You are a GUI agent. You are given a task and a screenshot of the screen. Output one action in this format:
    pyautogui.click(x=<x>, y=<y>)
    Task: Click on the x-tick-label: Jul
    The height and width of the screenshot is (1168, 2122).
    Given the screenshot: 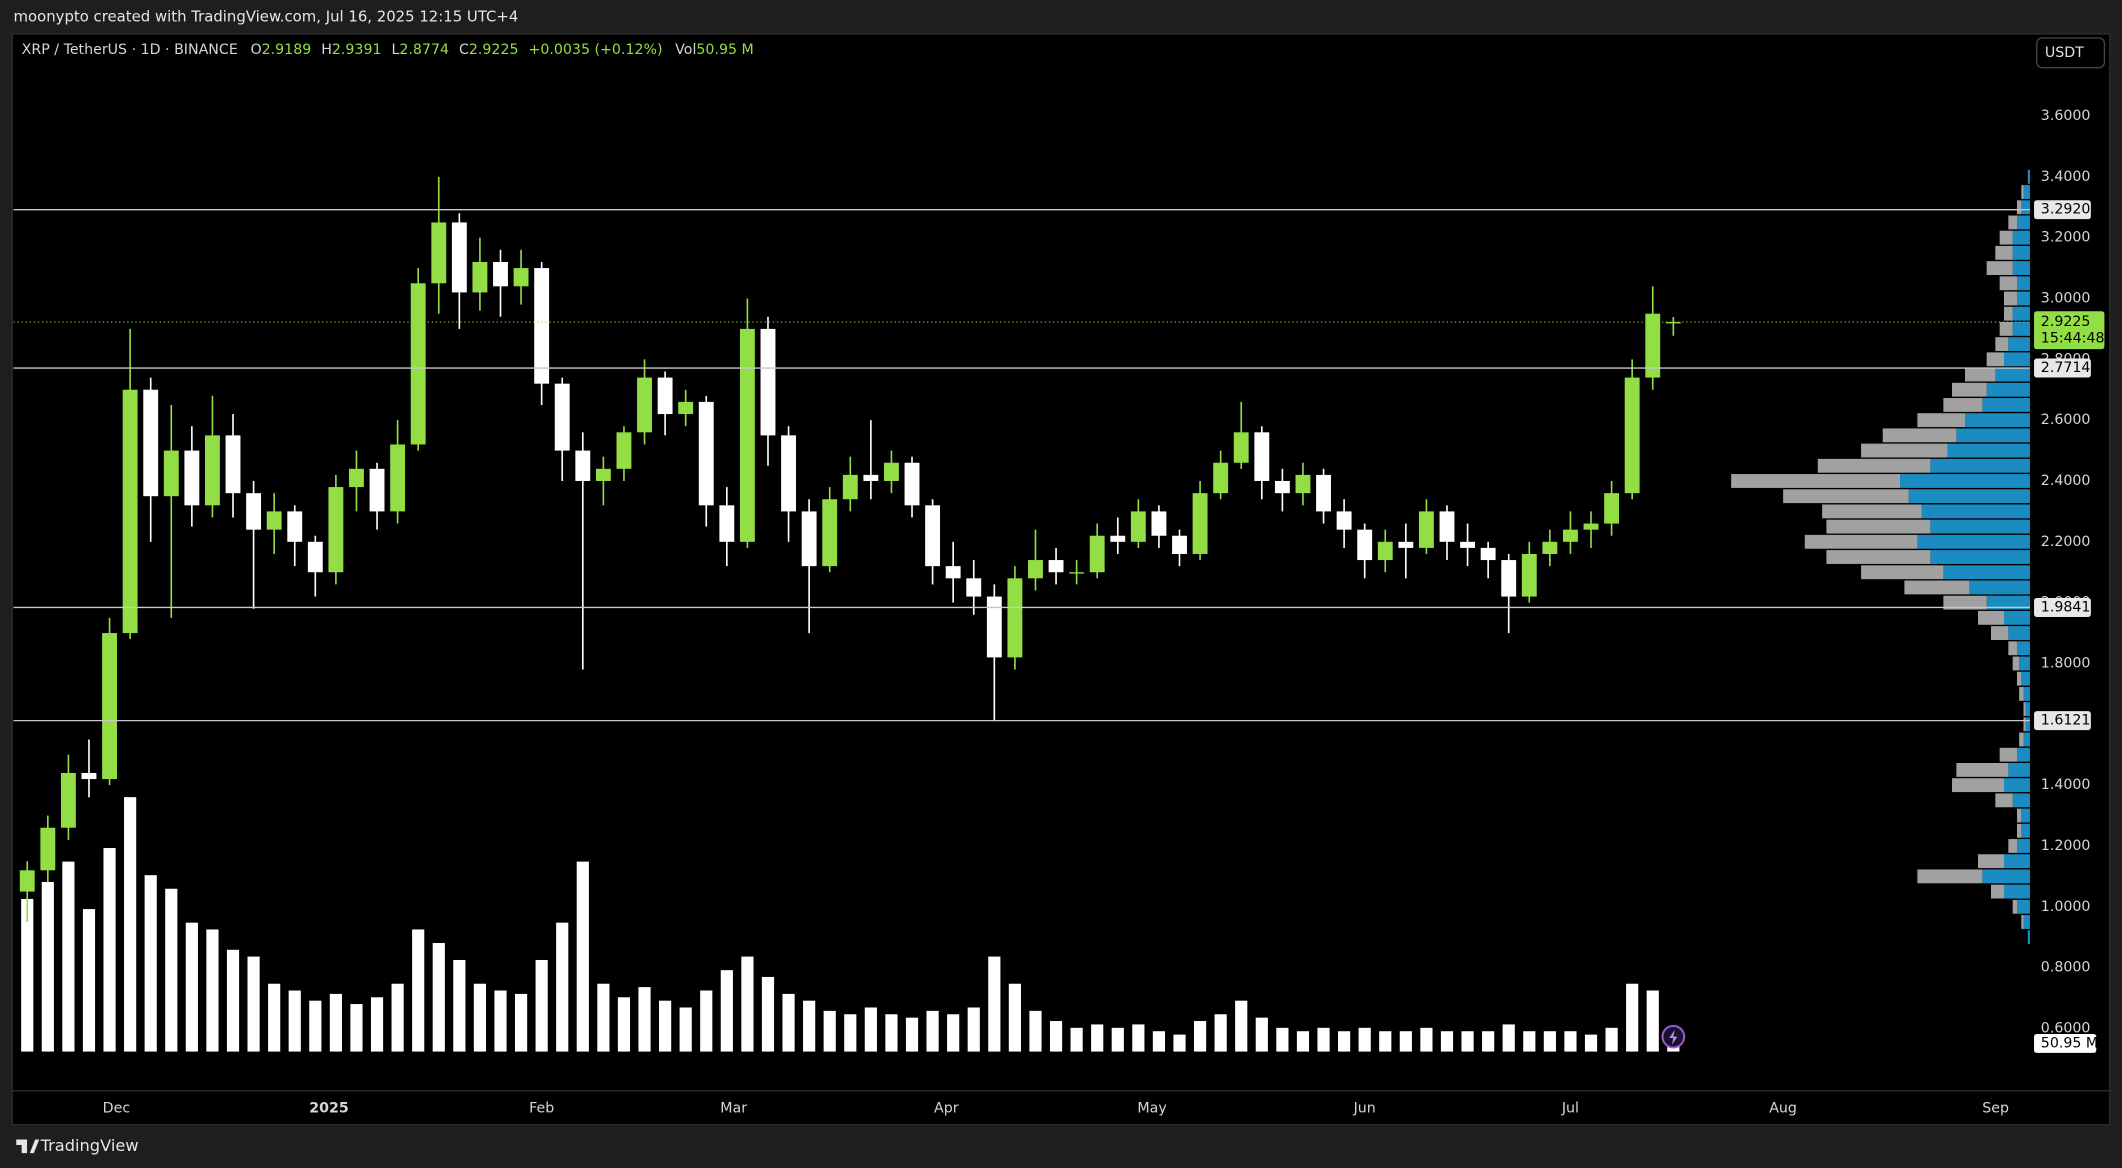 What is the action you would take?
    pyautogui.click(x=1570, y=1108)
    